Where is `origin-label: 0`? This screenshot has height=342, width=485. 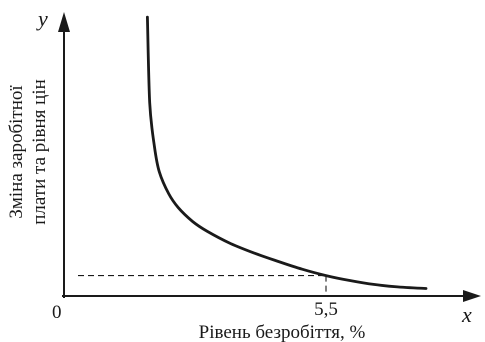
origin-label: 0 is located at coordinates (57, 312).